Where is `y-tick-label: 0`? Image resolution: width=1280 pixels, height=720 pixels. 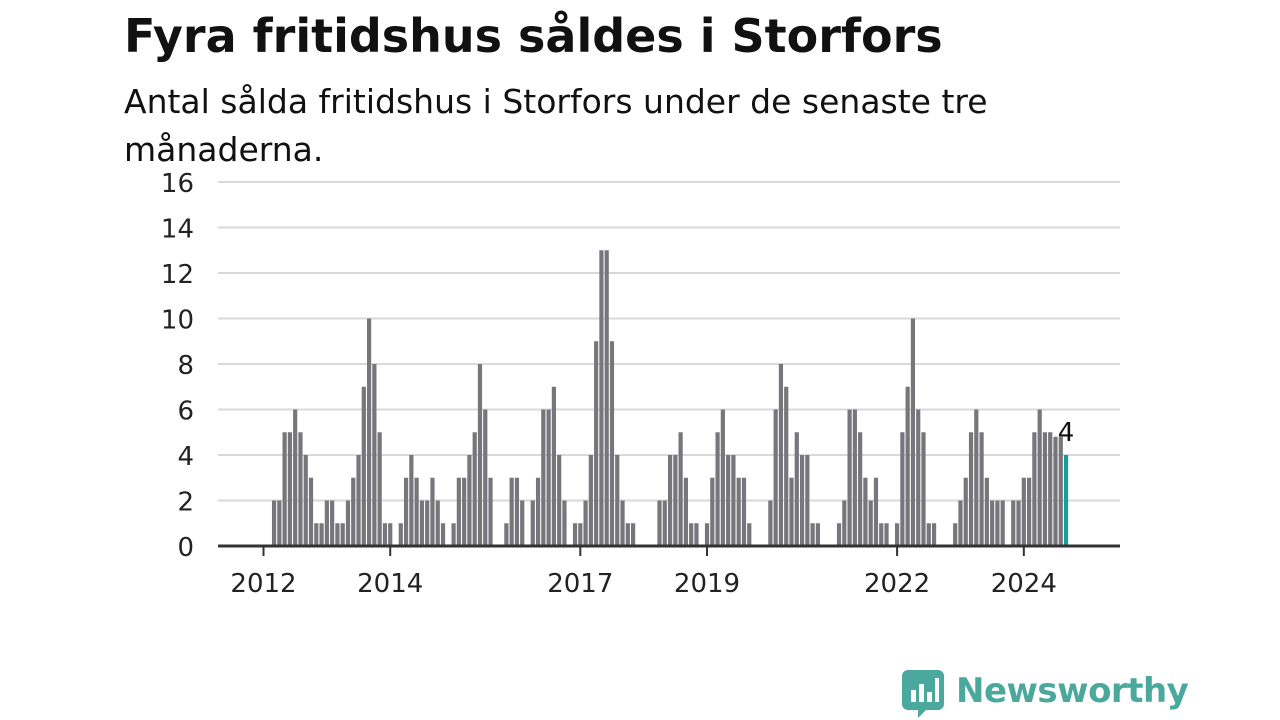
y-tick-label: 0 is located at coordinates (185, 548).